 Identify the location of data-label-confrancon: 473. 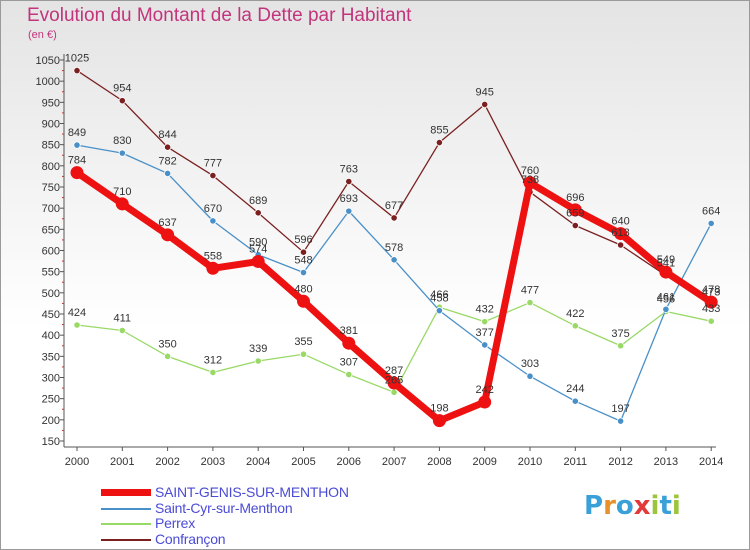
(711, 292).